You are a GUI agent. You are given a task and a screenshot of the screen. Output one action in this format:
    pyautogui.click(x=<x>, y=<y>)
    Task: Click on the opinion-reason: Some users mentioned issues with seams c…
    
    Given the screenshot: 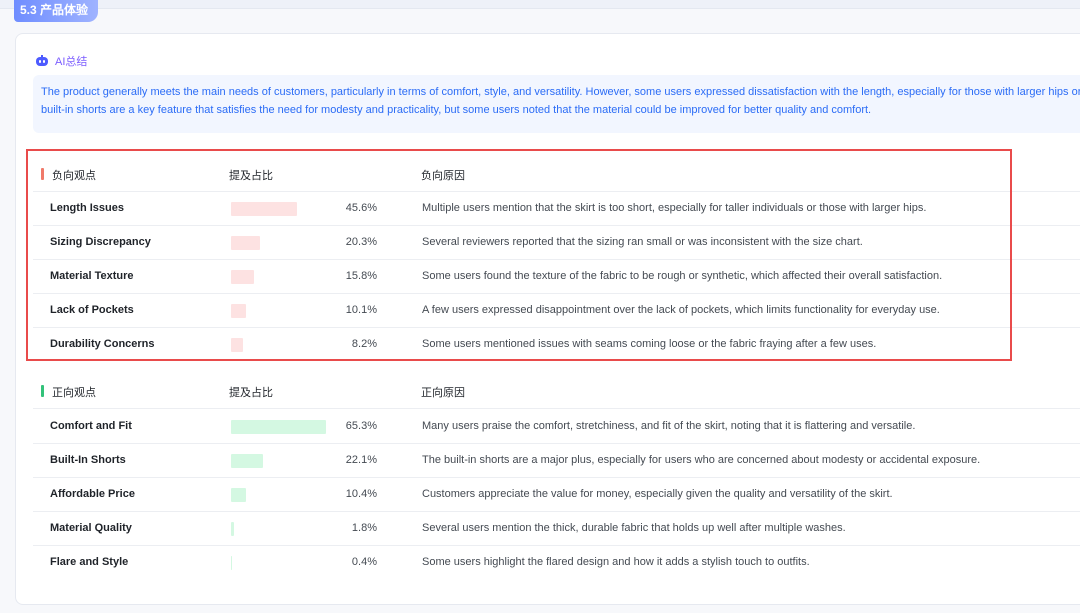 What is the action you would take?
    pyautogui.click(x=649, y=344)
    